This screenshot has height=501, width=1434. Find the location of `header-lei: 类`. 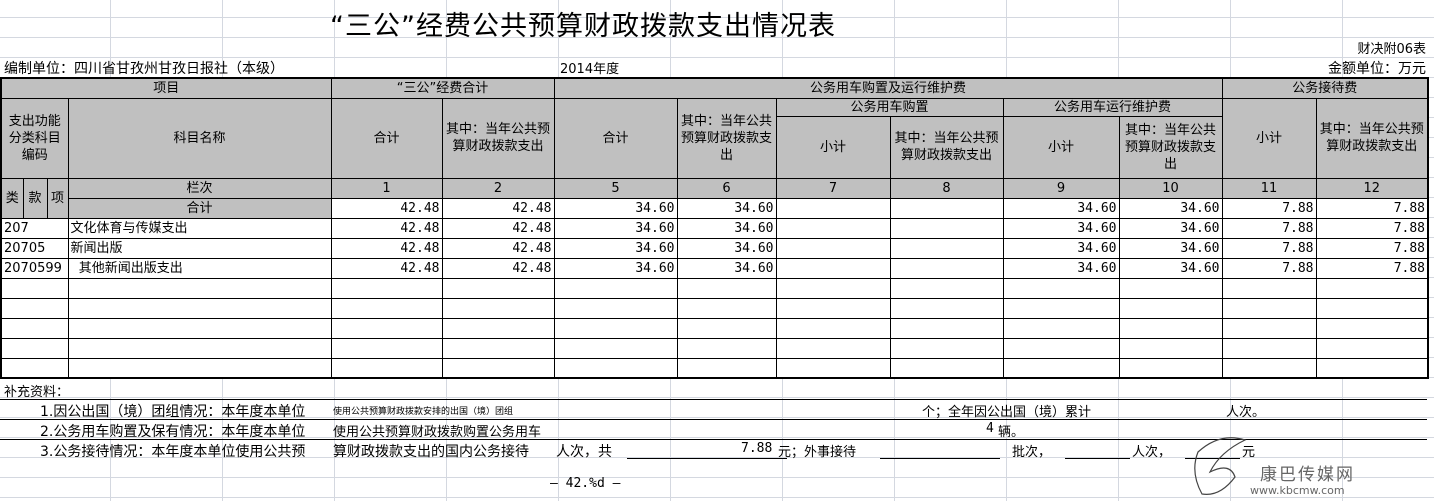

header-lei: 类 is located at coordinates (12, 198).